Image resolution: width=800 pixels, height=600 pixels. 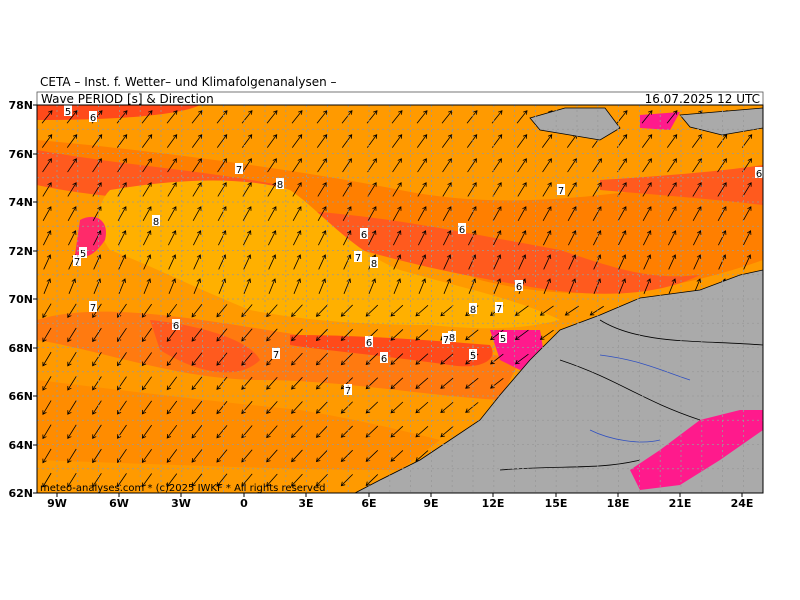 What do you see at coordinates (57, 503) in the screenshot?
I see `longitude-label: 9W` at bounding box center [57, 503].